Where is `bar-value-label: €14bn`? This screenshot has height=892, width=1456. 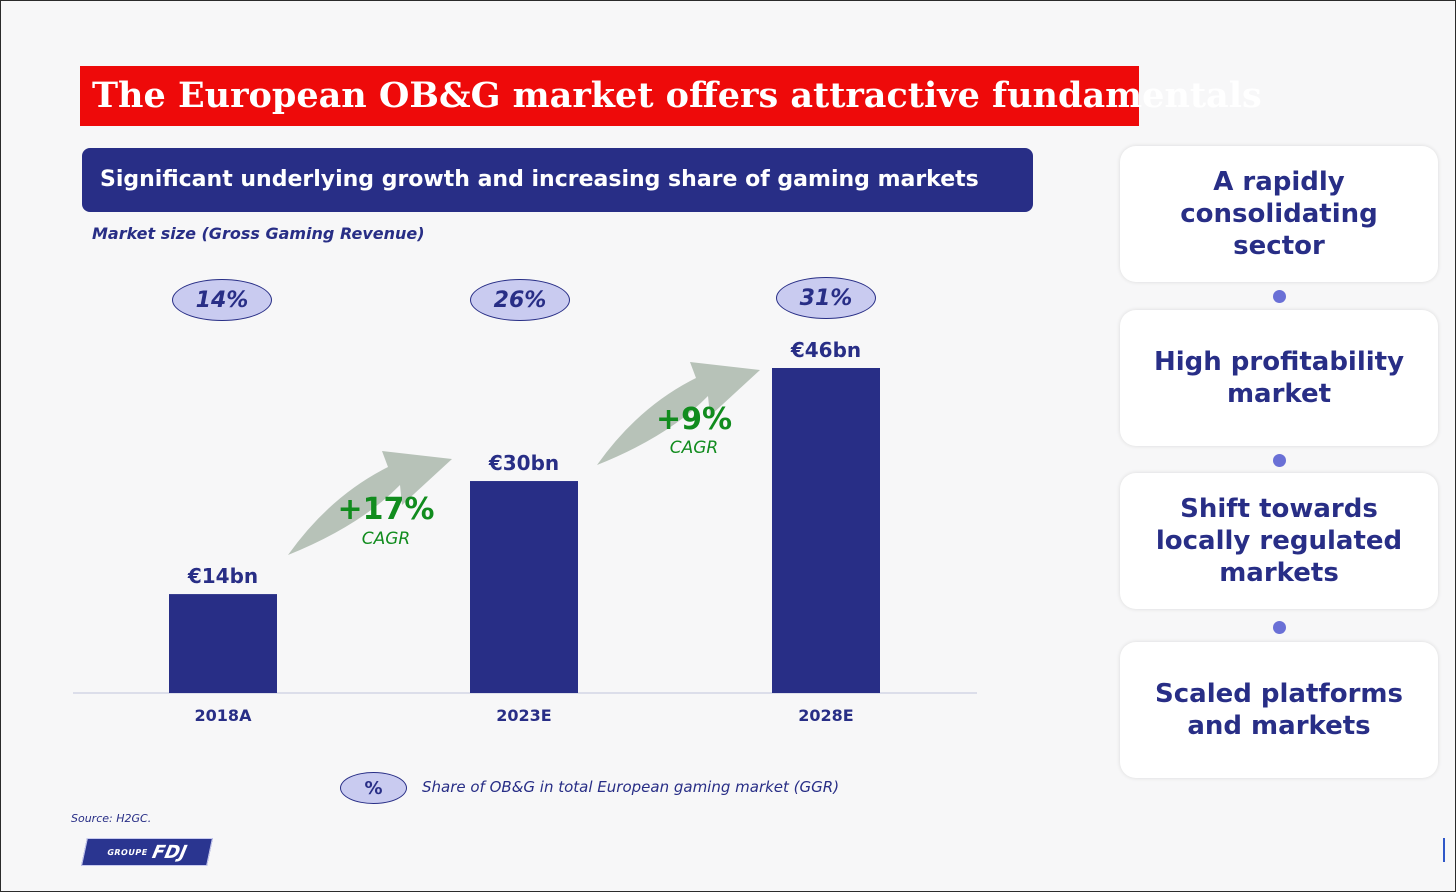
bar-value-label: €14bn is located at coordinates (223, 576).